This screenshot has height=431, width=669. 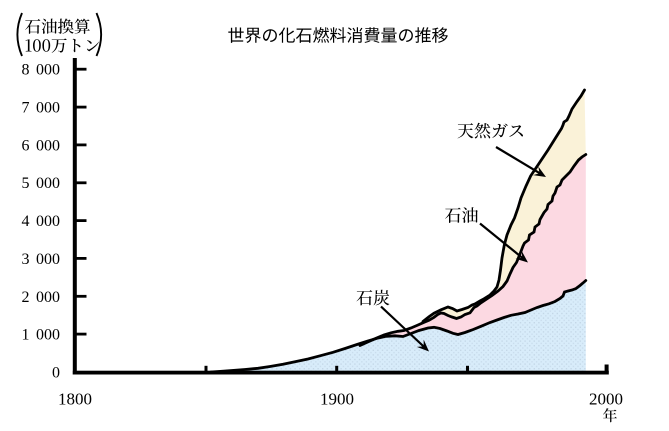 What do you see at coordinates (606, 399) in the screenshot?
I see `svg-text: 2000` at bounding box center [606, 399].